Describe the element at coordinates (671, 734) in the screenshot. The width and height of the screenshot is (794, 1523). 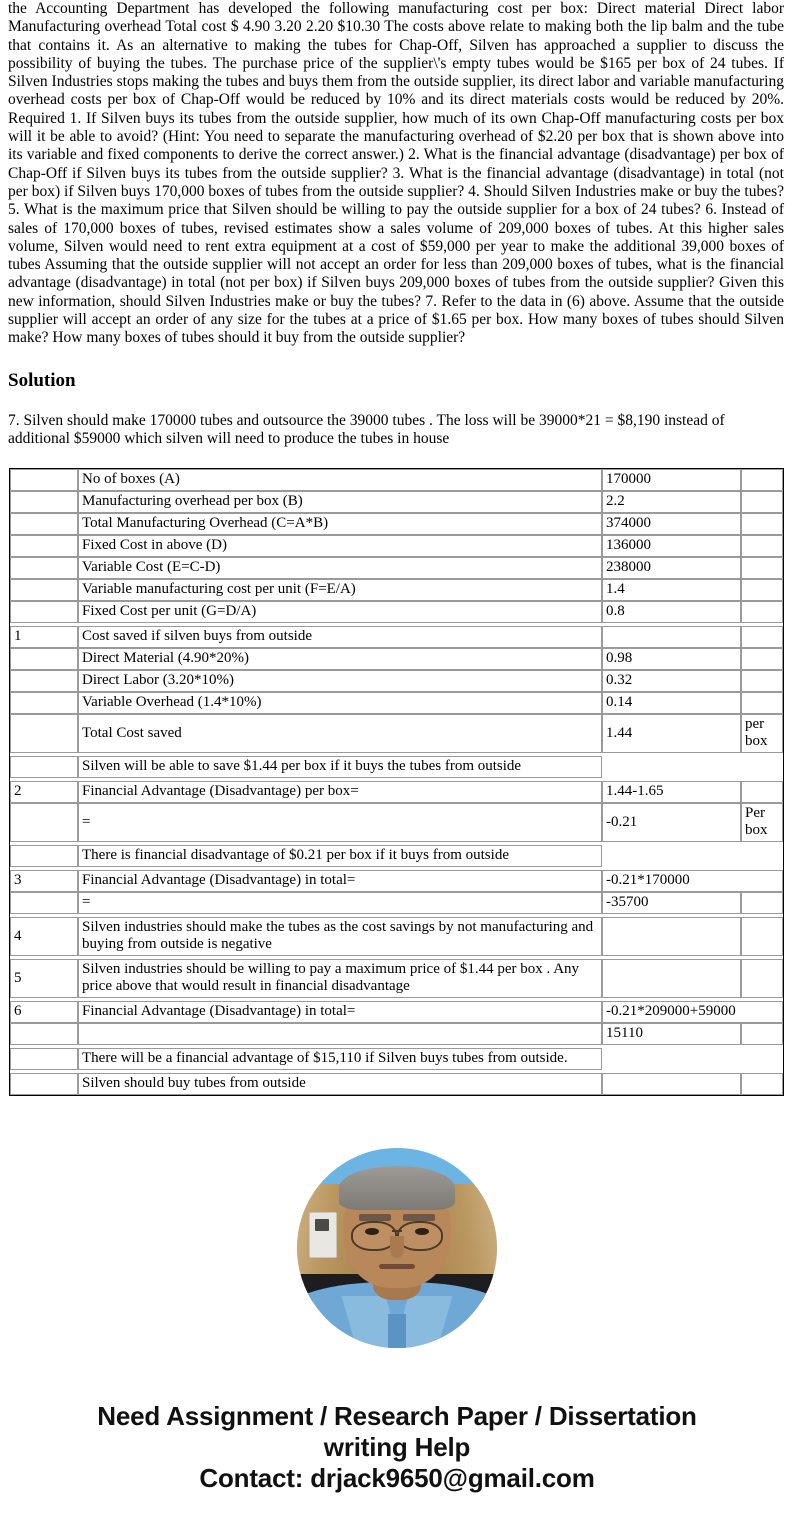
I see `row-value-cell: 1.44` at that location.